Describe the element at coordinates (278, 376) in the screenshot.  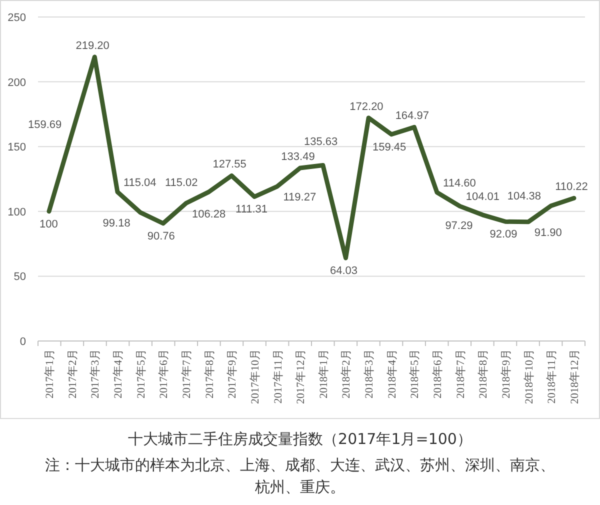
I see `x-tick-label: 2017年11月` at that location.